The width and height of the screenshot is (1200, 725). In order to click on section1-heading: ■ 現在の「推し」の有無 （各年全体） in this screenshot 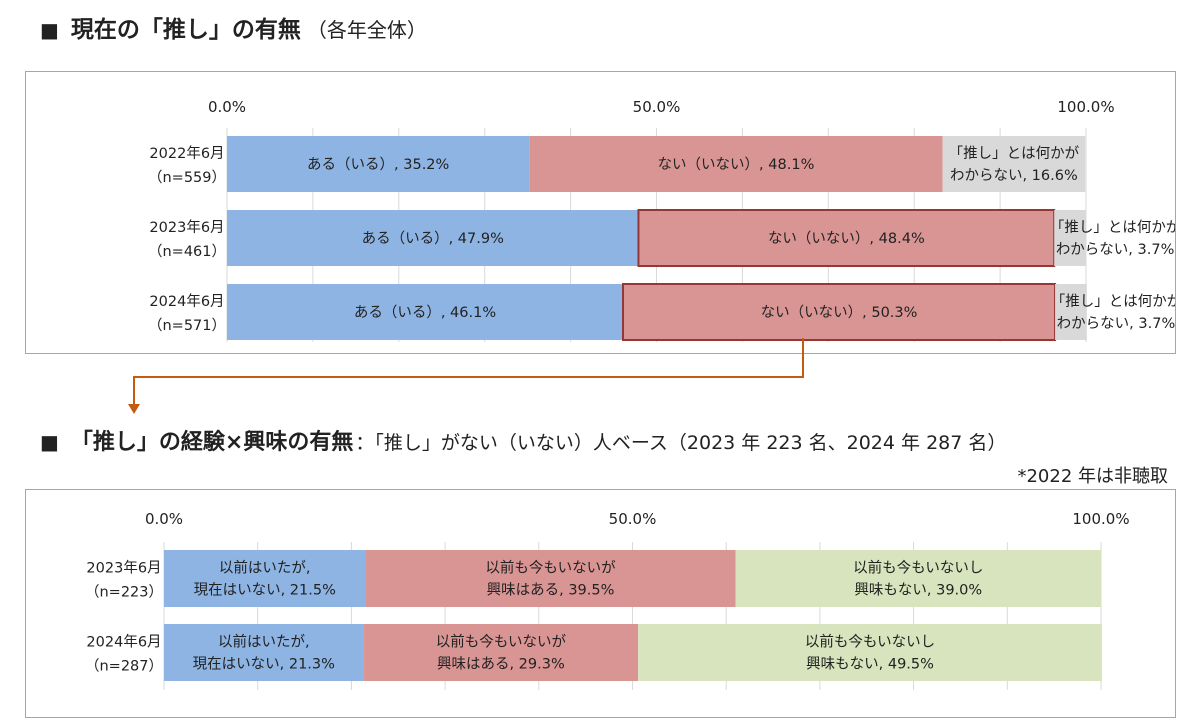, I will do `click(233, 27)`.